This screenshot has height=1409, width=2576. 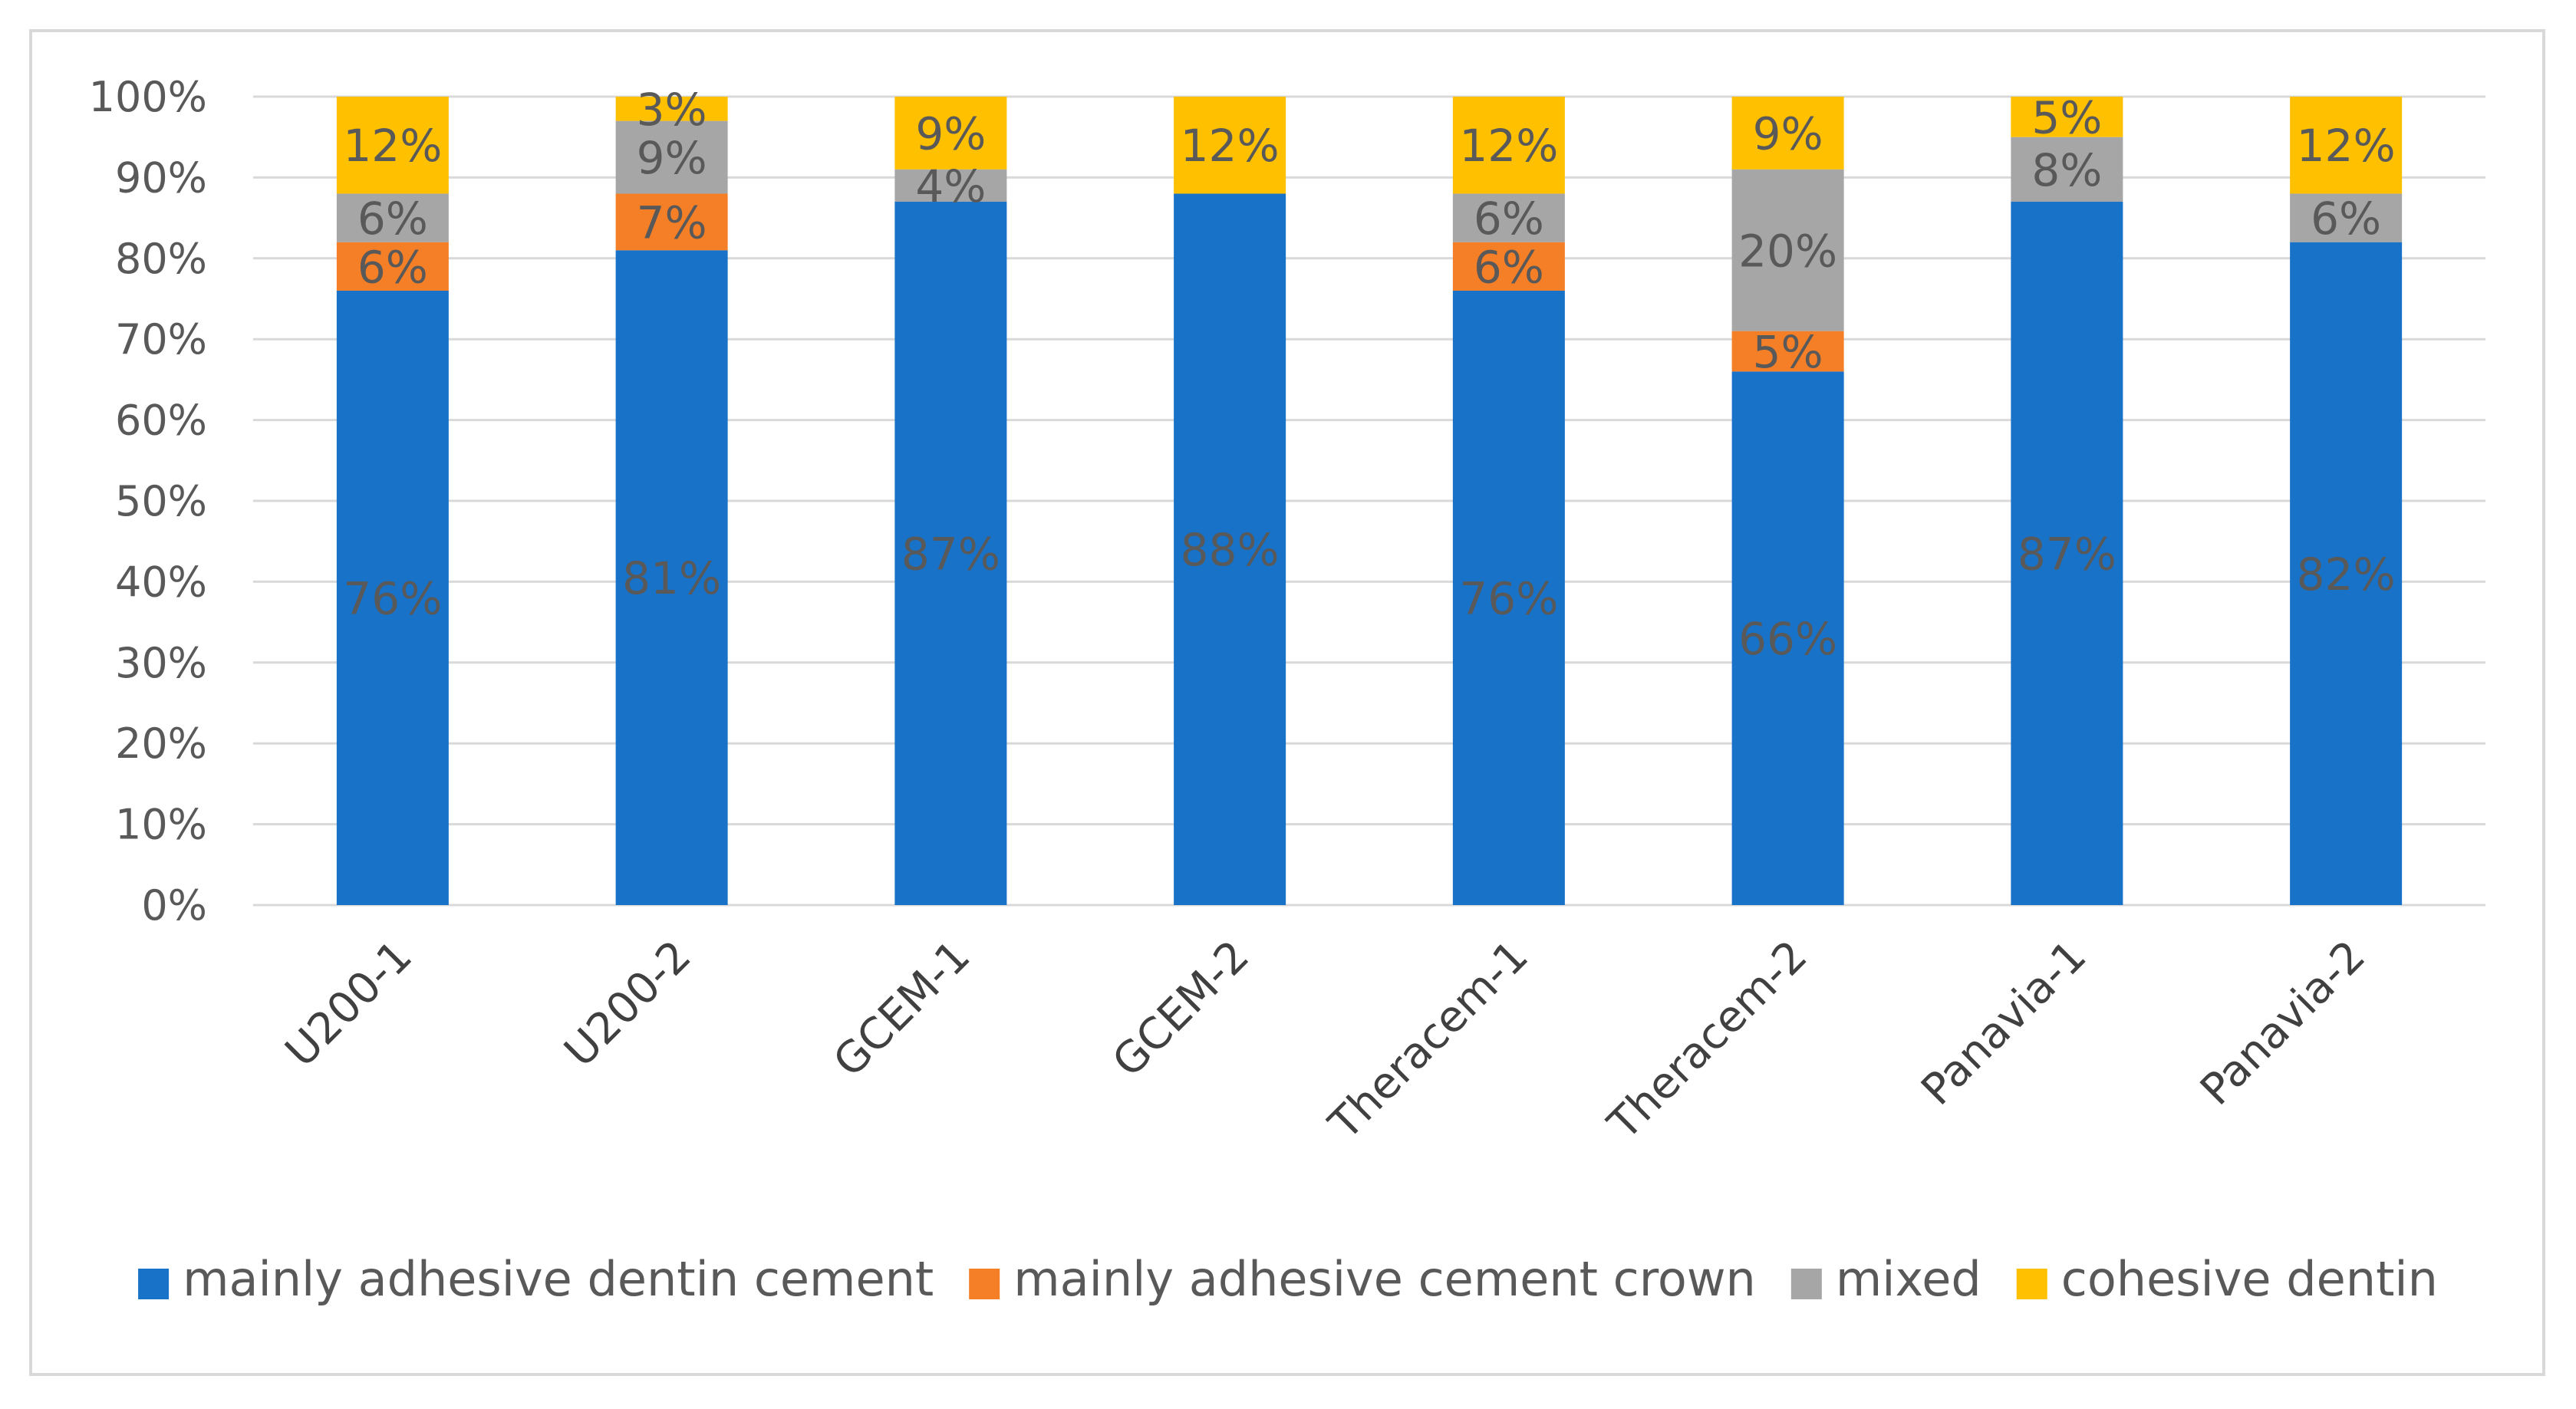 I want to click on data-label: 66%, so click(x=1787, y=639).